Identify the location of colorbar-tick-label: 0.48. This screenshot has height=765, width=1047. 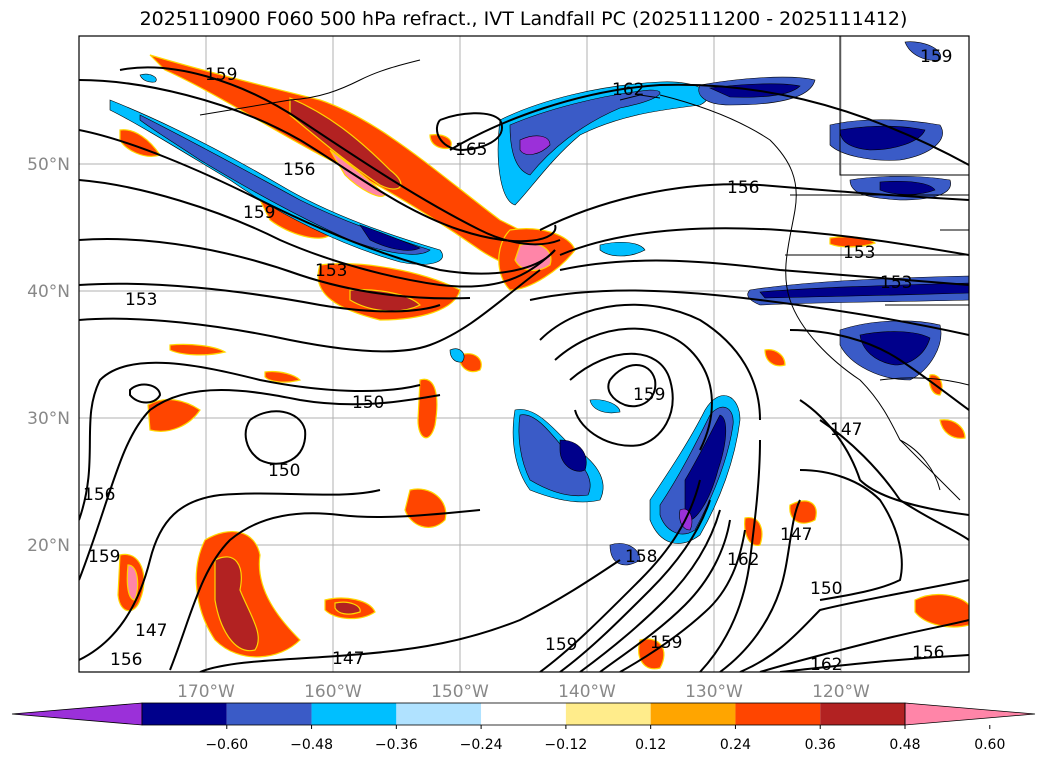
(904, 745).